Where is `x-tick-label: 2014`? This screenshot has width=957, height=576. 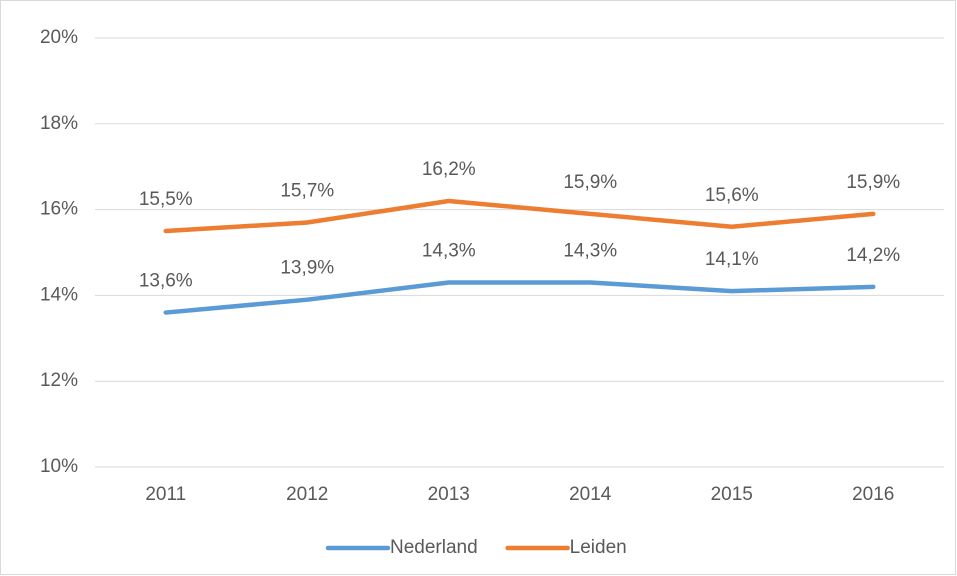 x-tick-label: 2014 is located at coordinates (590, 494).